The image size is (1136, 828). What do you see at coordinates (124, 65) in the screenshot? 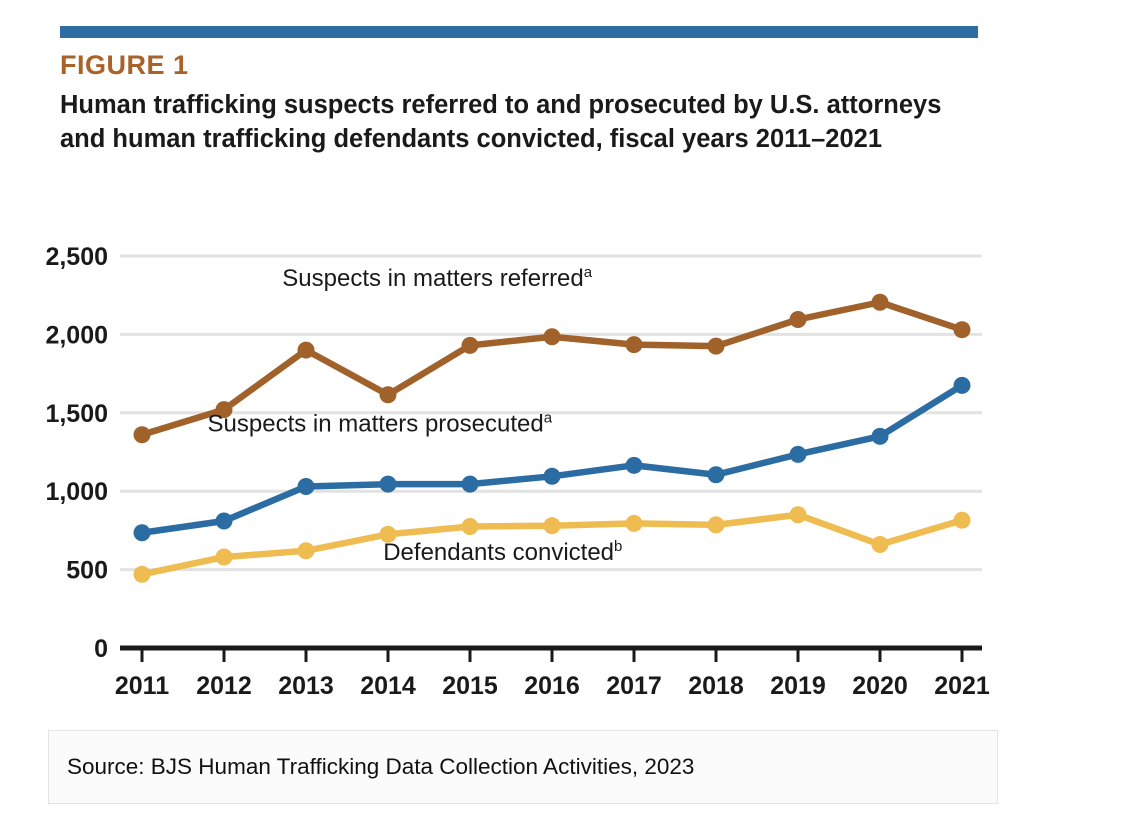
I see `figure-label: FIGURE 1` at bounding box center [124, 65].